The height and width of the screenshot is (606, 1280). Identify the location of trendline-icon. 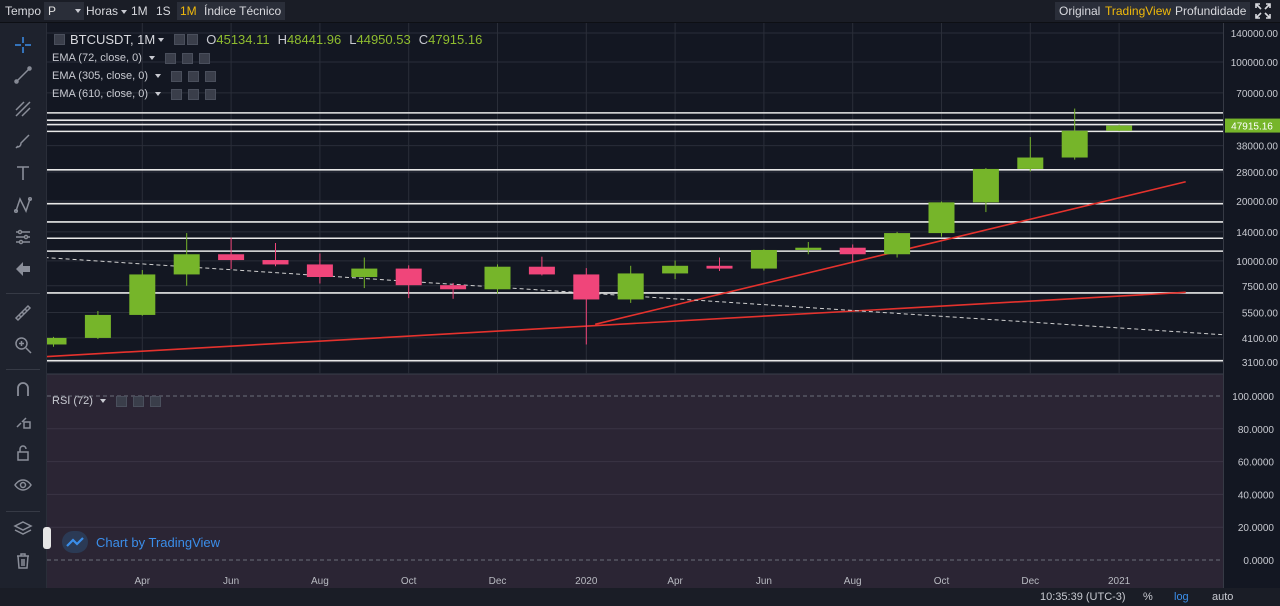
(23, 75).